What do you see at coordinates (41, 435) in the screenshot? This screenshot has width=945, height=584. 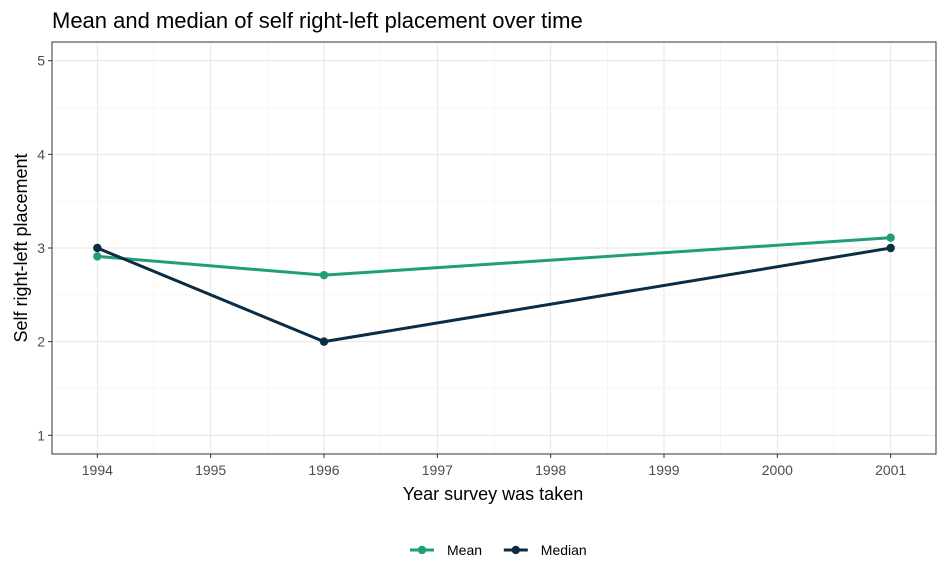 I see `y-tick-label: 1` at bounding box center [41, 435].